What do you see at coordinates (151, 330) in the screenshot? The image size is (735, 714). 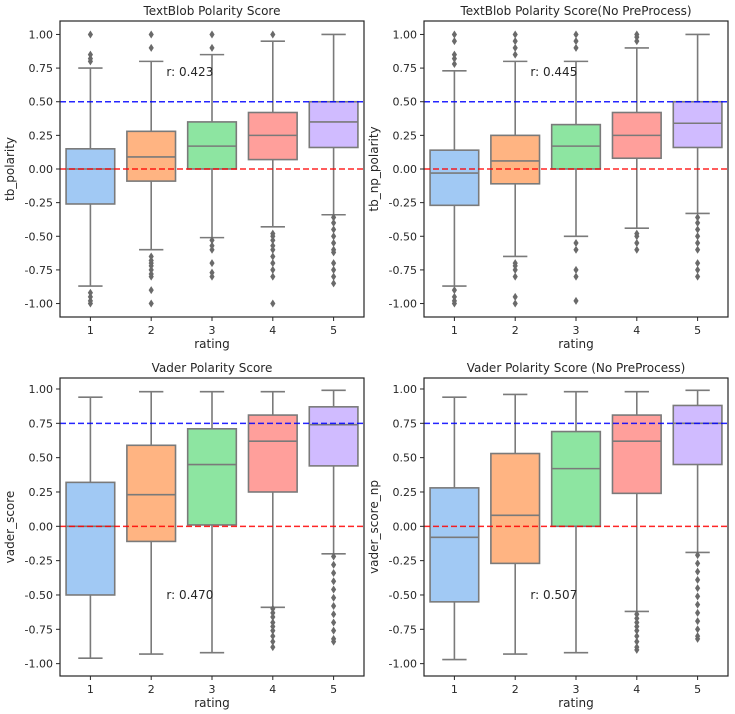 I see `x-tick-label: 2` at bounding box center [151, 330].